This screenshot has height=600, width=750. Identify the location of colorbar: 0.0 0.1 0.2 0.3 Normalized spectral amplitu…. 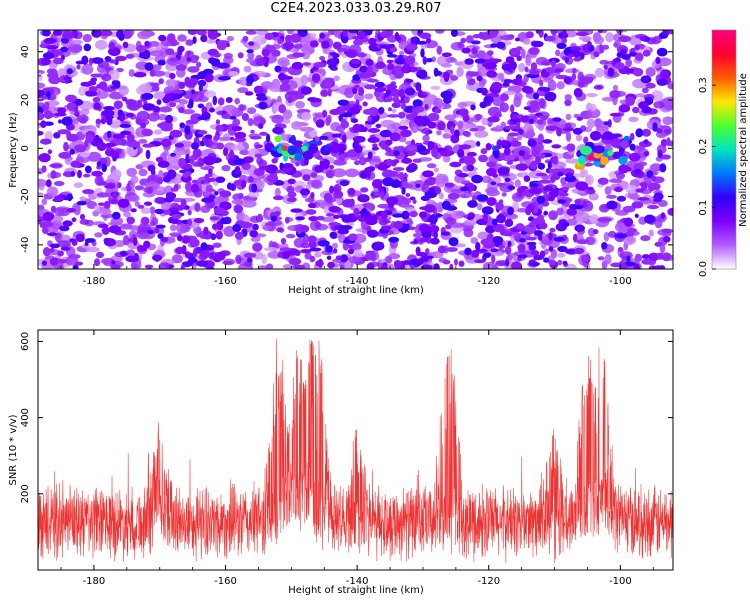
(723, 153).